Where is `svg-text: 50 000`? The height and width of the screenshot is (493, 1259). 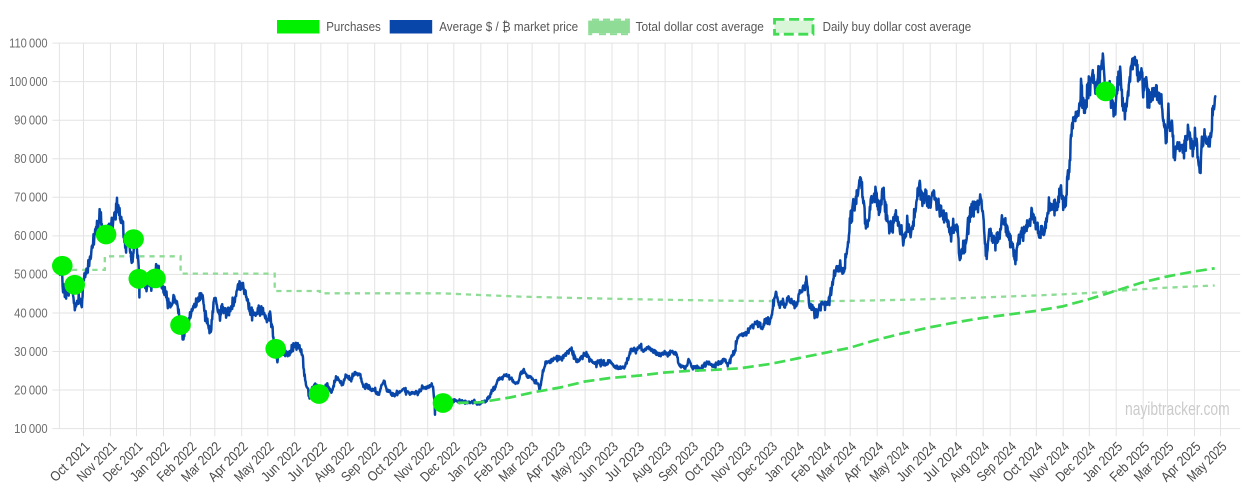 svg-text: 50 000 is located at coordinates (31, 275).